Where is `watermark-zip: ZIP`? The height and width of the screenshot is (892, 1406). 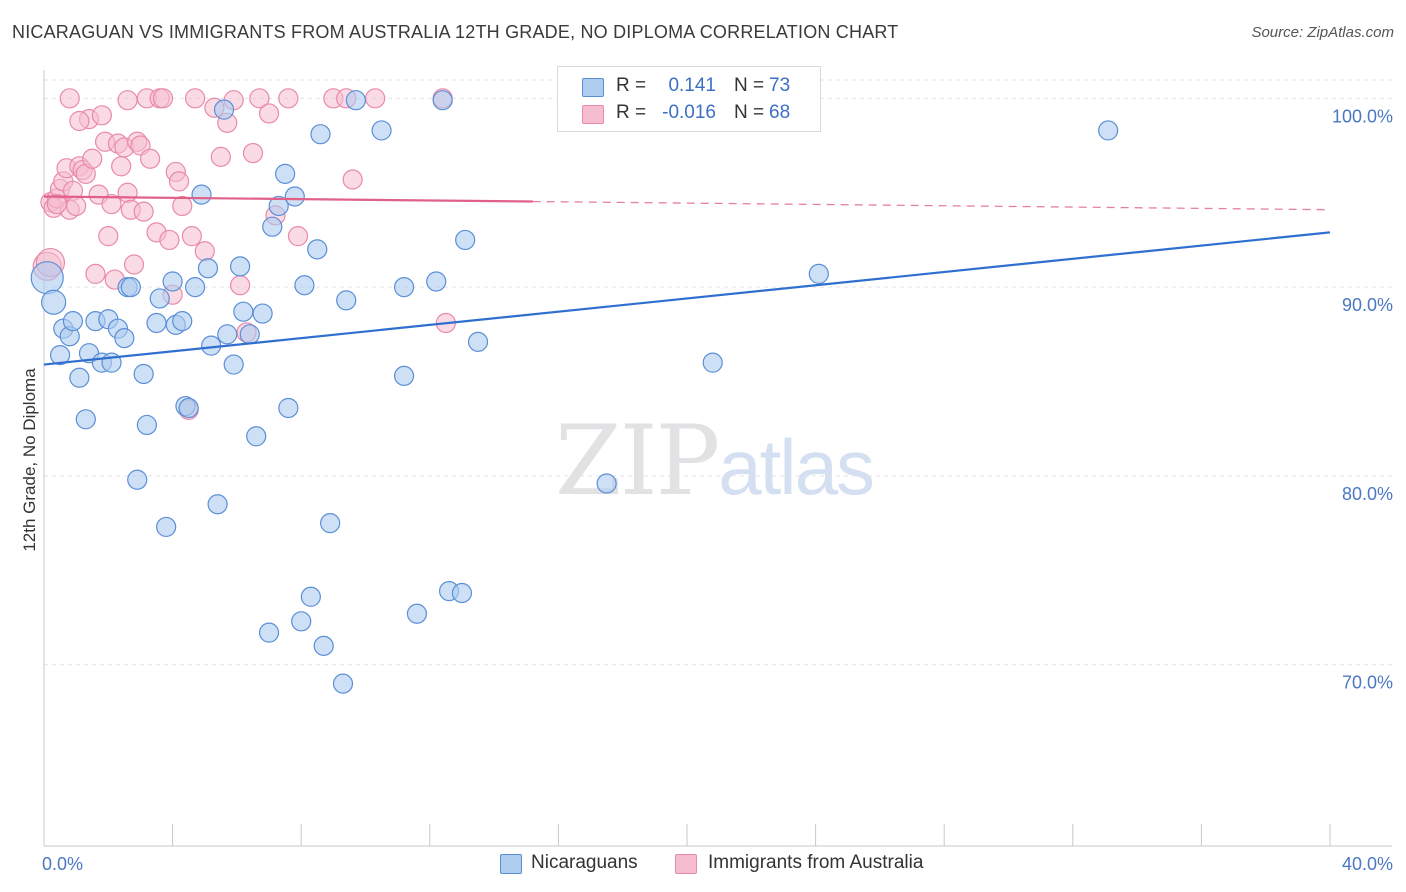
watermark-zip: ZIP is located at coordinates (637, 461).